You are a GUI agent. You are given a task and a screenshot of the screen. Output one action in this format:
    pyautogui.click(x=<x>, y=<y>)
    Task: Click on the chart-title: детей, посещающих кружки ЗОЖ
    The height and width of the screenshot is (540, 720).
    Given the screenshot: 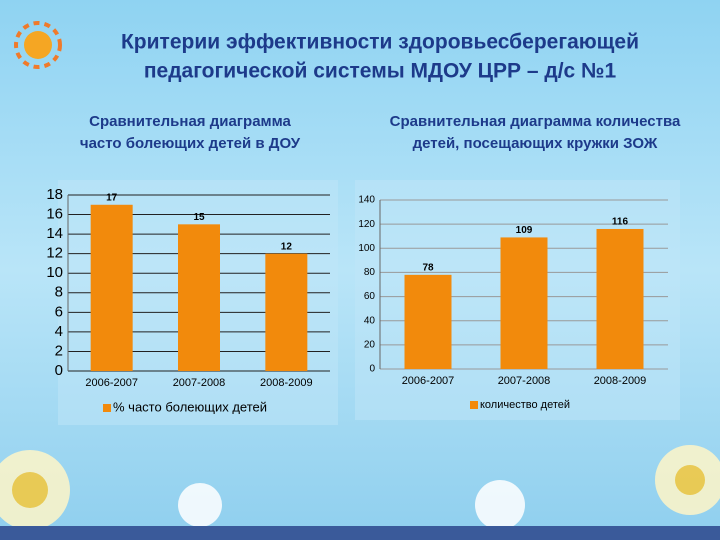 What is the action you would take?
    pyautogui.click(x=535, y=143)
    